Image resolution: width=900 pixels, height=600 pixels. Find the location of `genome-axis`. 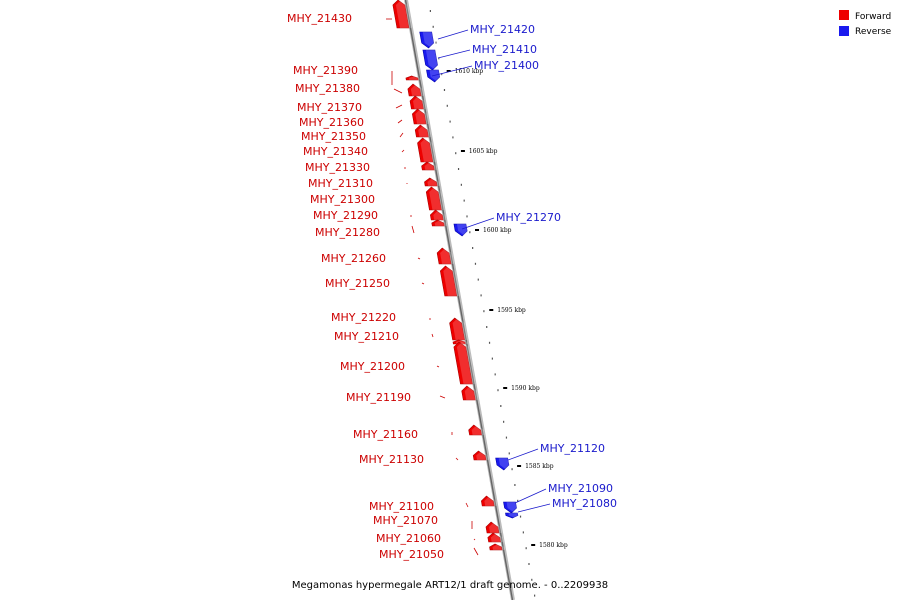

genome-axis is located at coordinates (470, 300).